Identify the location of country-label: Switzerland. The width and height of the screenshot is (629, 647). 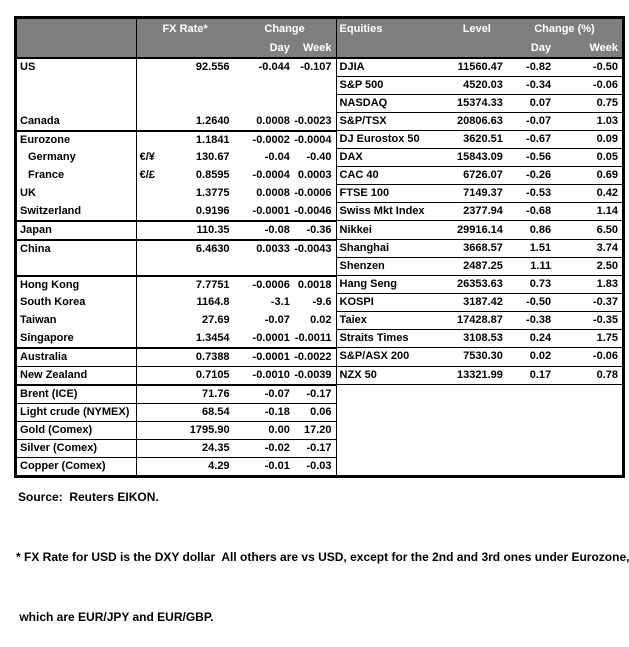
(76, 212).